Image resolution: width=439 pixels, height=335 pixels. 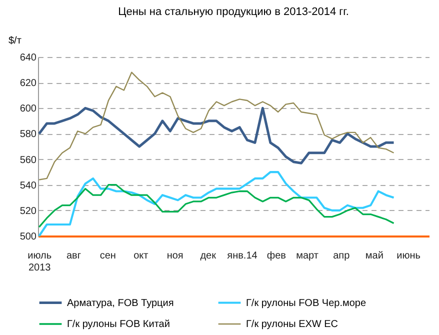 I want to click on x-tick-label: дек, so click(x=208, y=256).